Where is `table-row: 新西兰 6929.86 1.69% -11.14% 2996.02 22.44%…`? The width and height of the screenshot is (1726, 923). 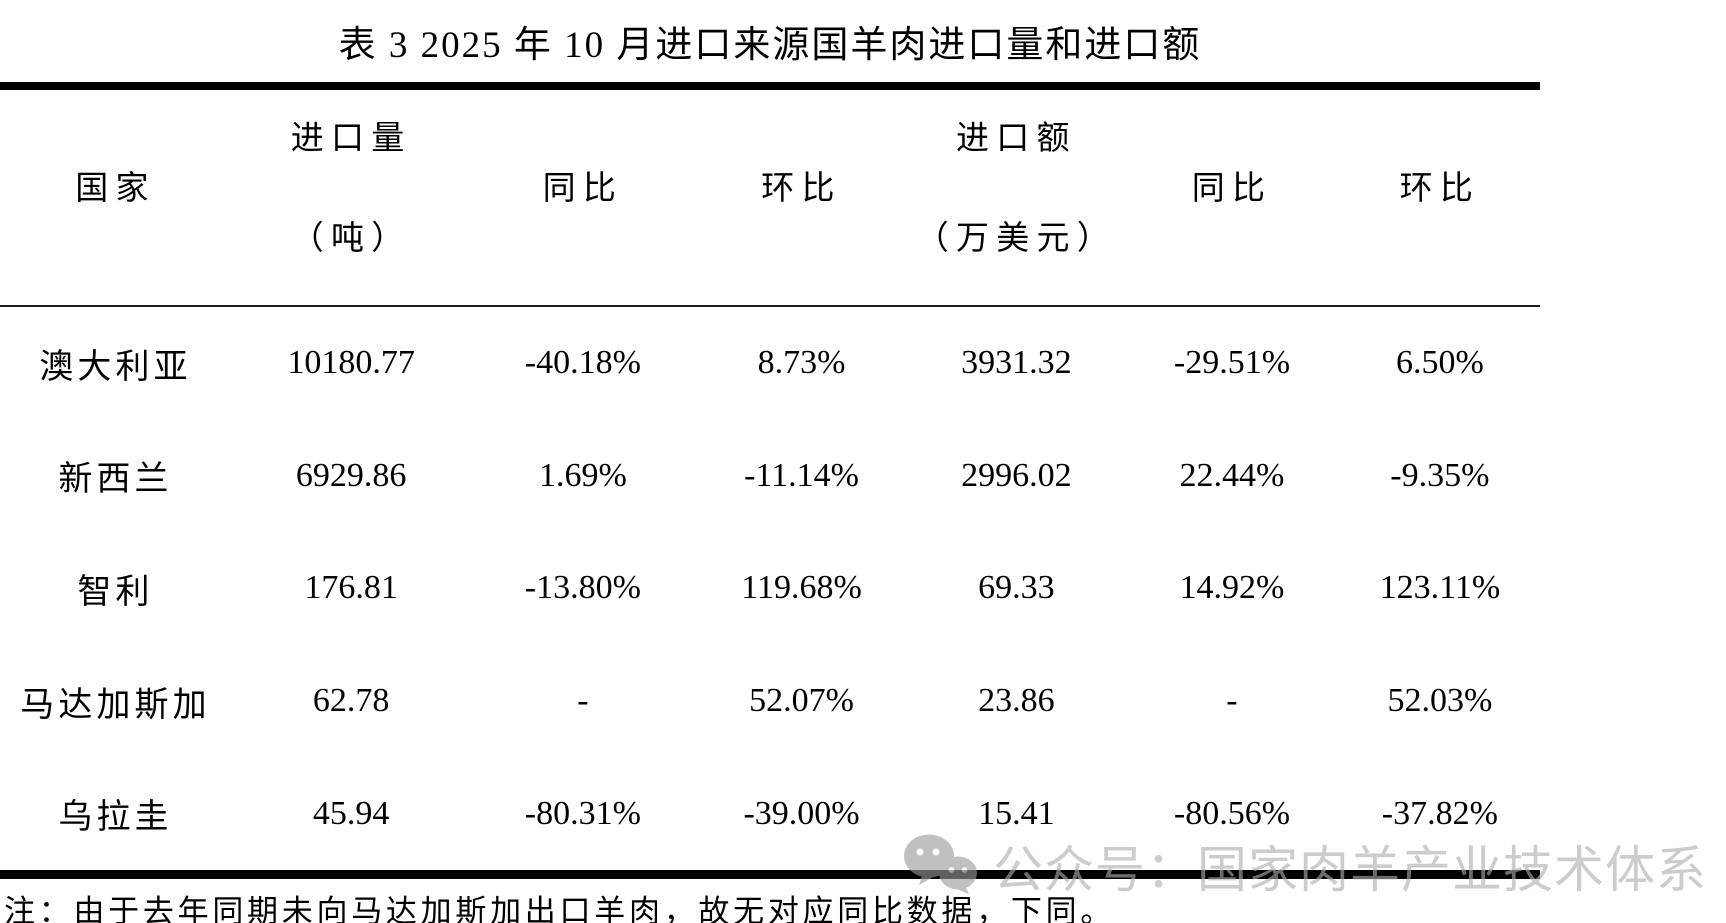
table-row: 新西兰 6929.86 1.69% -11.14% 2996.02 22.44%… is located at coordinates (770, 476).